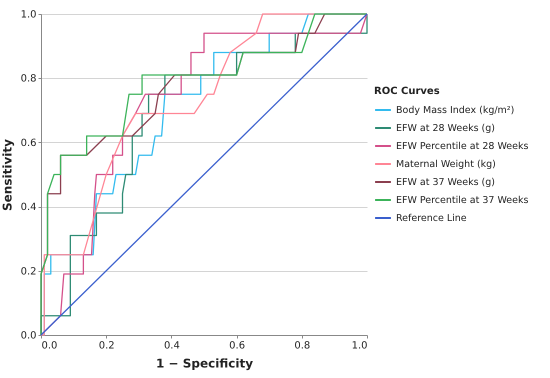 Image resolution: width=550 pixels, height=378 pixels. What do you see at coordinates (28, 272) in the screenshot?
I see `y-tick-label: 0.2` at bounding box center [28, 272].